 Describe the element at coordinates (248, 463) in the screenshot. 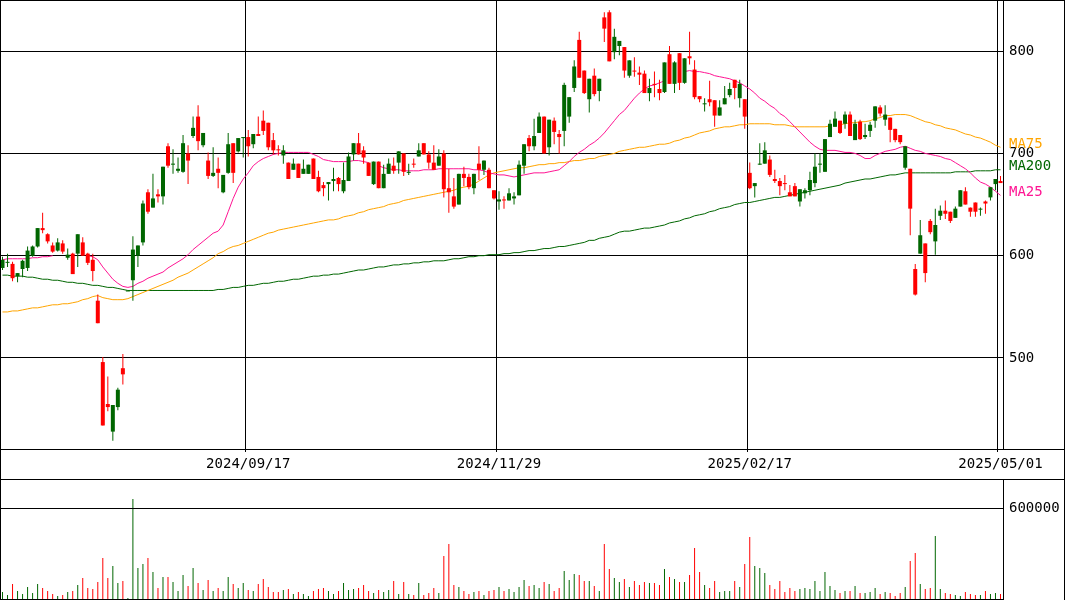

I see `x-tick-label: 2024/09/17` at that location.